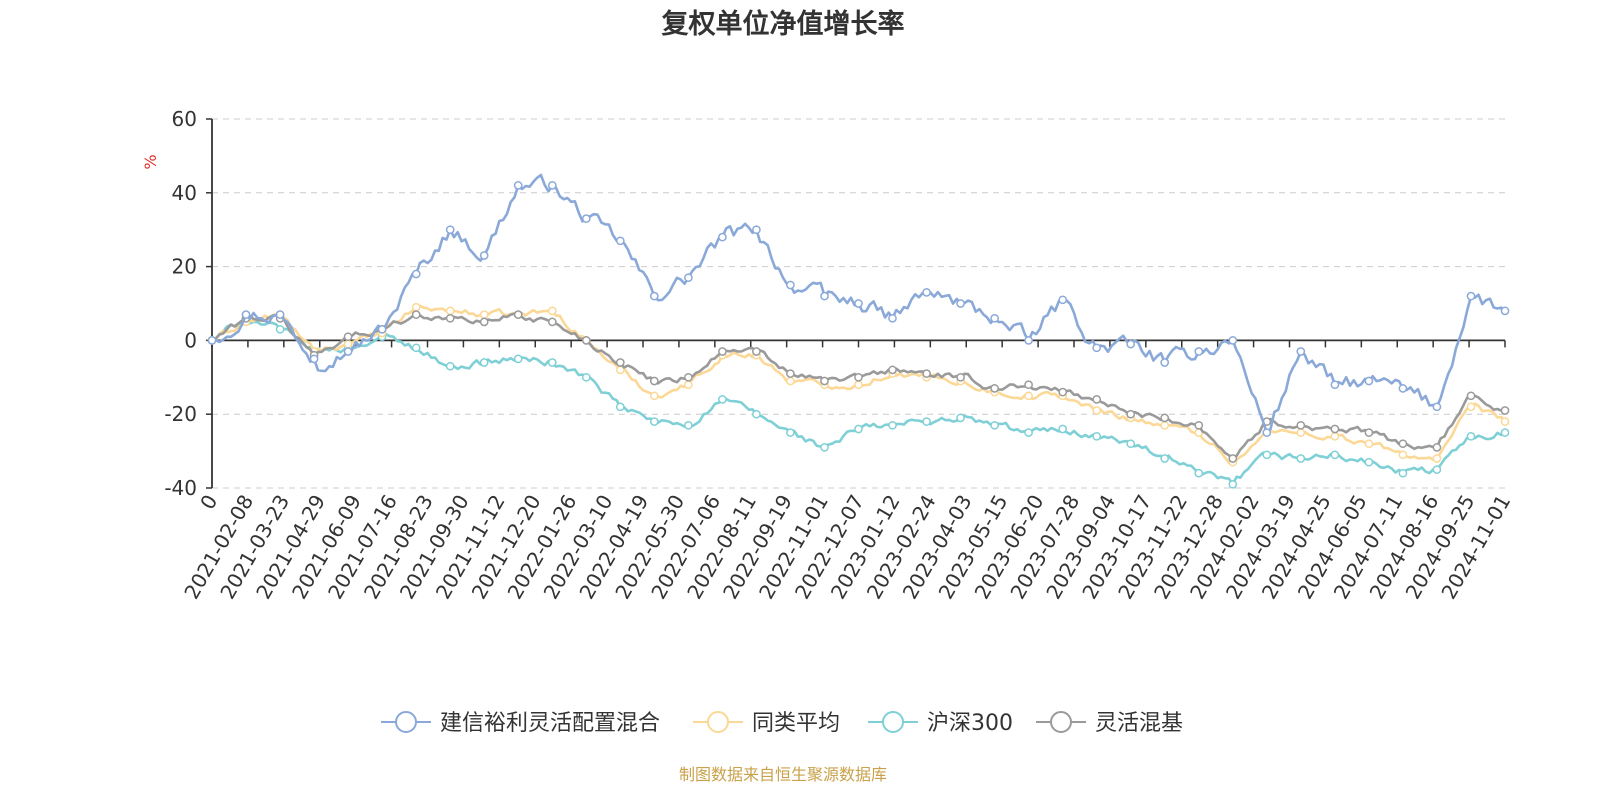 This screenshot has height=800, width=1600. What do you see at coordinates (796, 723) in the screenshot?
I see `legend-label: 同类平均` at bounding box center [796, 723].